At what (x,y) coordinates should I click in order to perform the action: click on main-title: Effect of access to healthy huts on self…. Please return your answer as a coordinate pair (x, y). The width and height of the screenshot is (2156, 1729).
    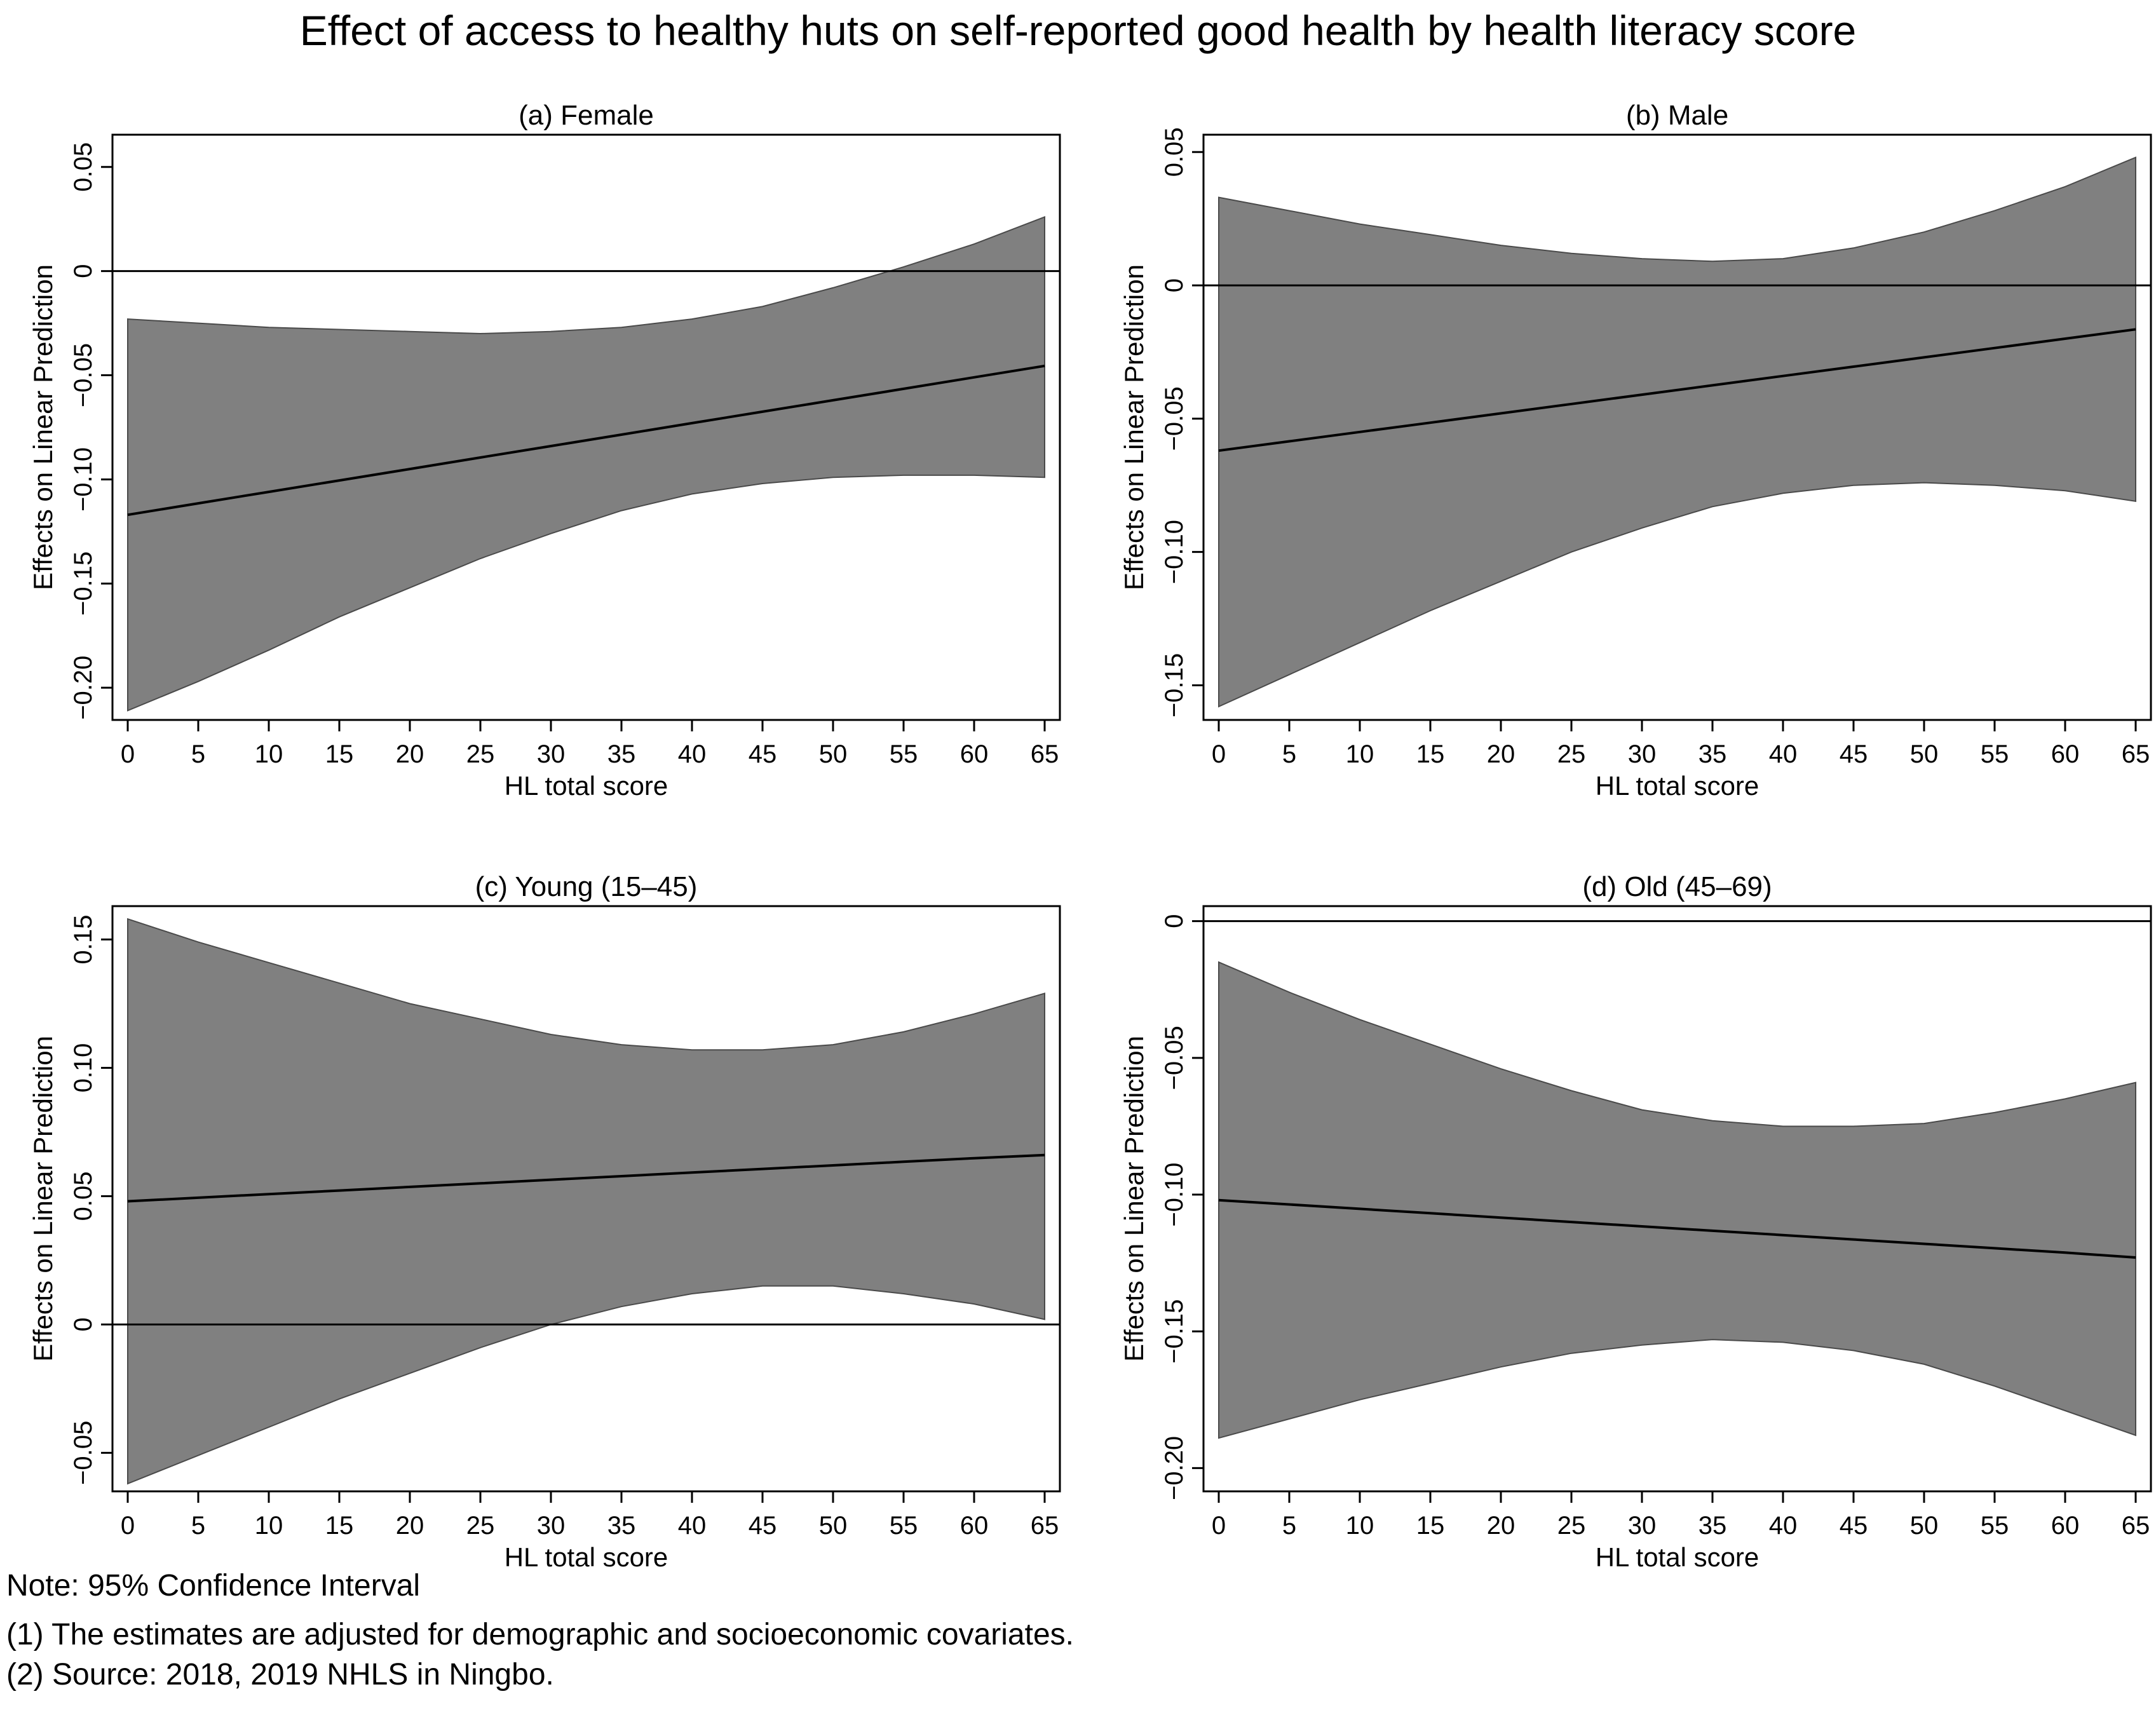
    Looking at the image, I should click on (1078, 30).